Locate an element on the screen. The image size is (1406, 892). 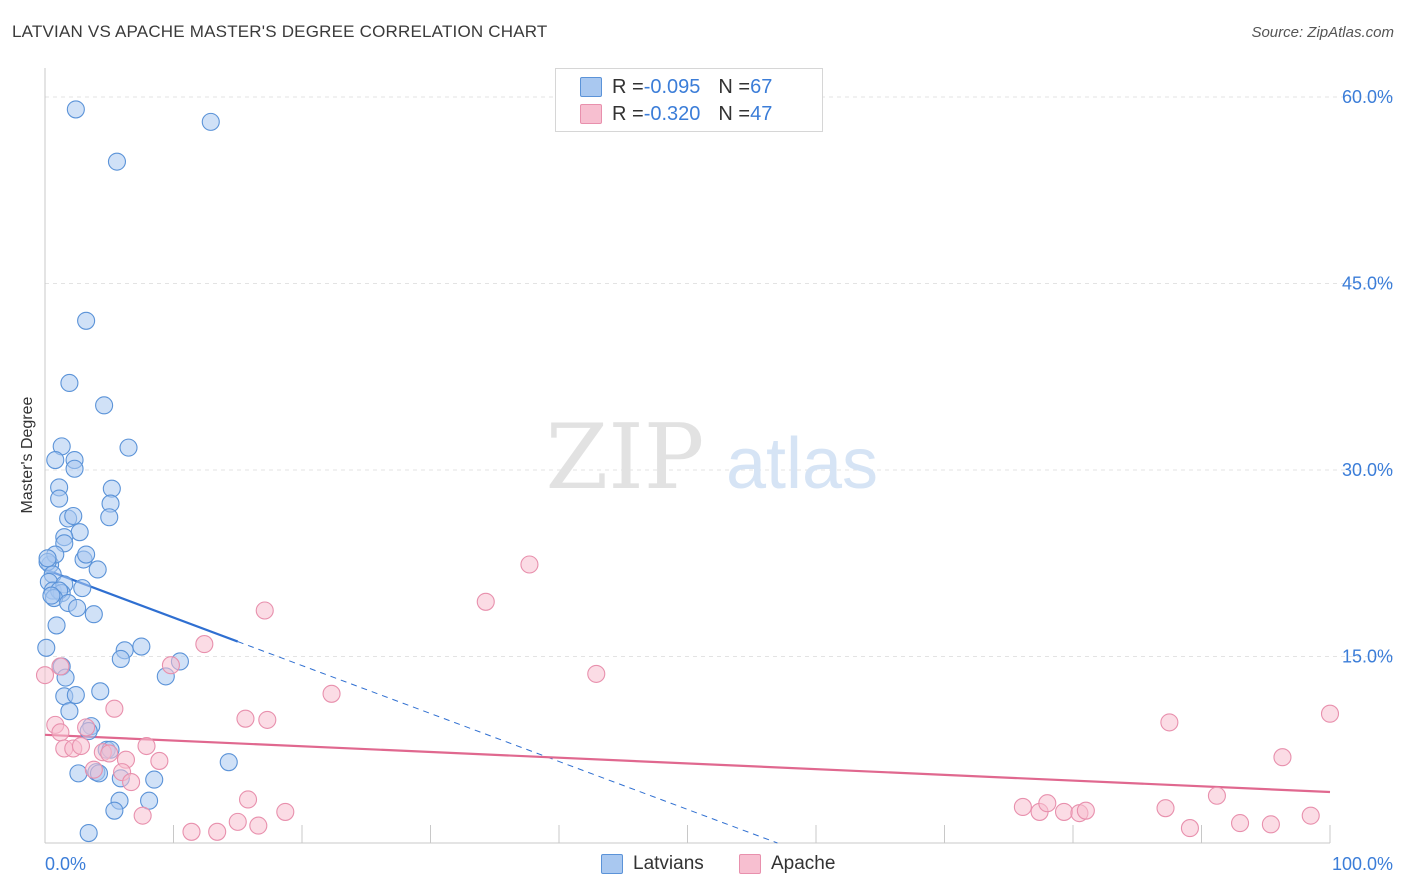
y-tick-label: 45.0% is located at coordinates (1367, 284).